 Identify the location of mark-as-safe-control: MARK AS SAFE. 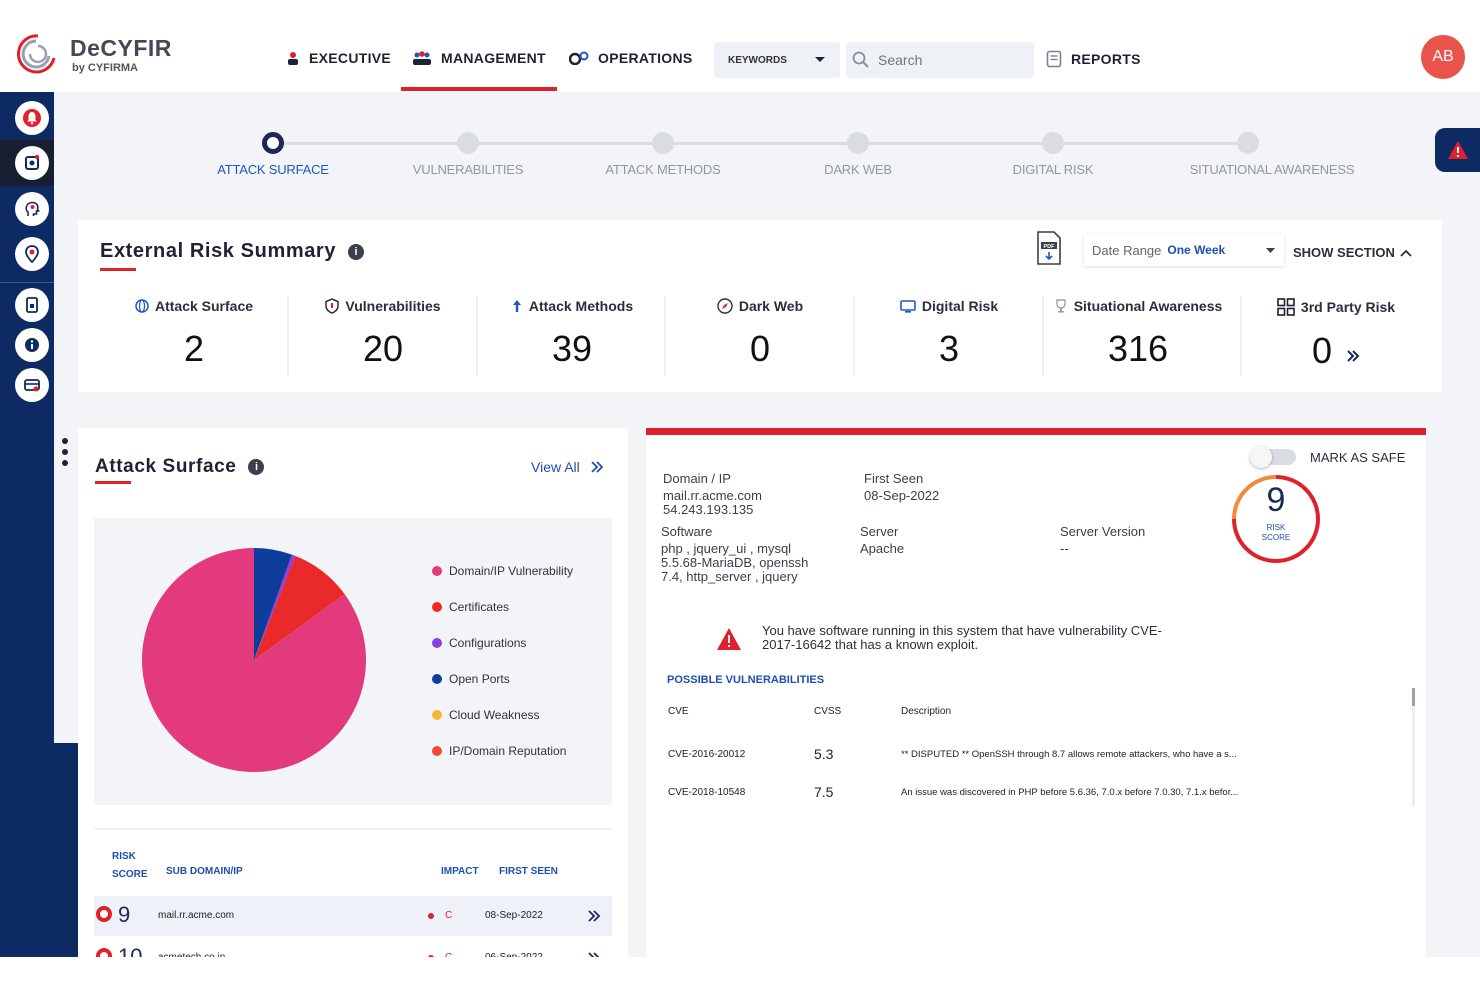
(1328, 457).